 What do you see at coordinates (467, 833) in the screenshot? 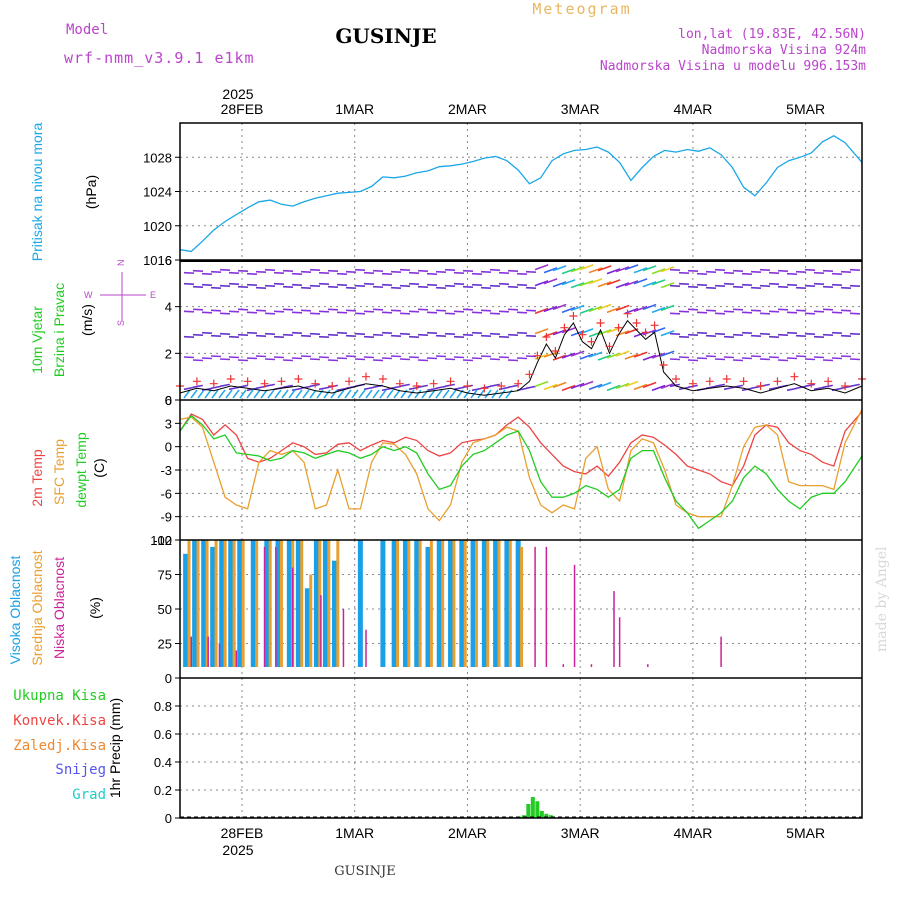
I see `bottom-tick-2MAR: 2MAR` at bounding box center [467, 833].